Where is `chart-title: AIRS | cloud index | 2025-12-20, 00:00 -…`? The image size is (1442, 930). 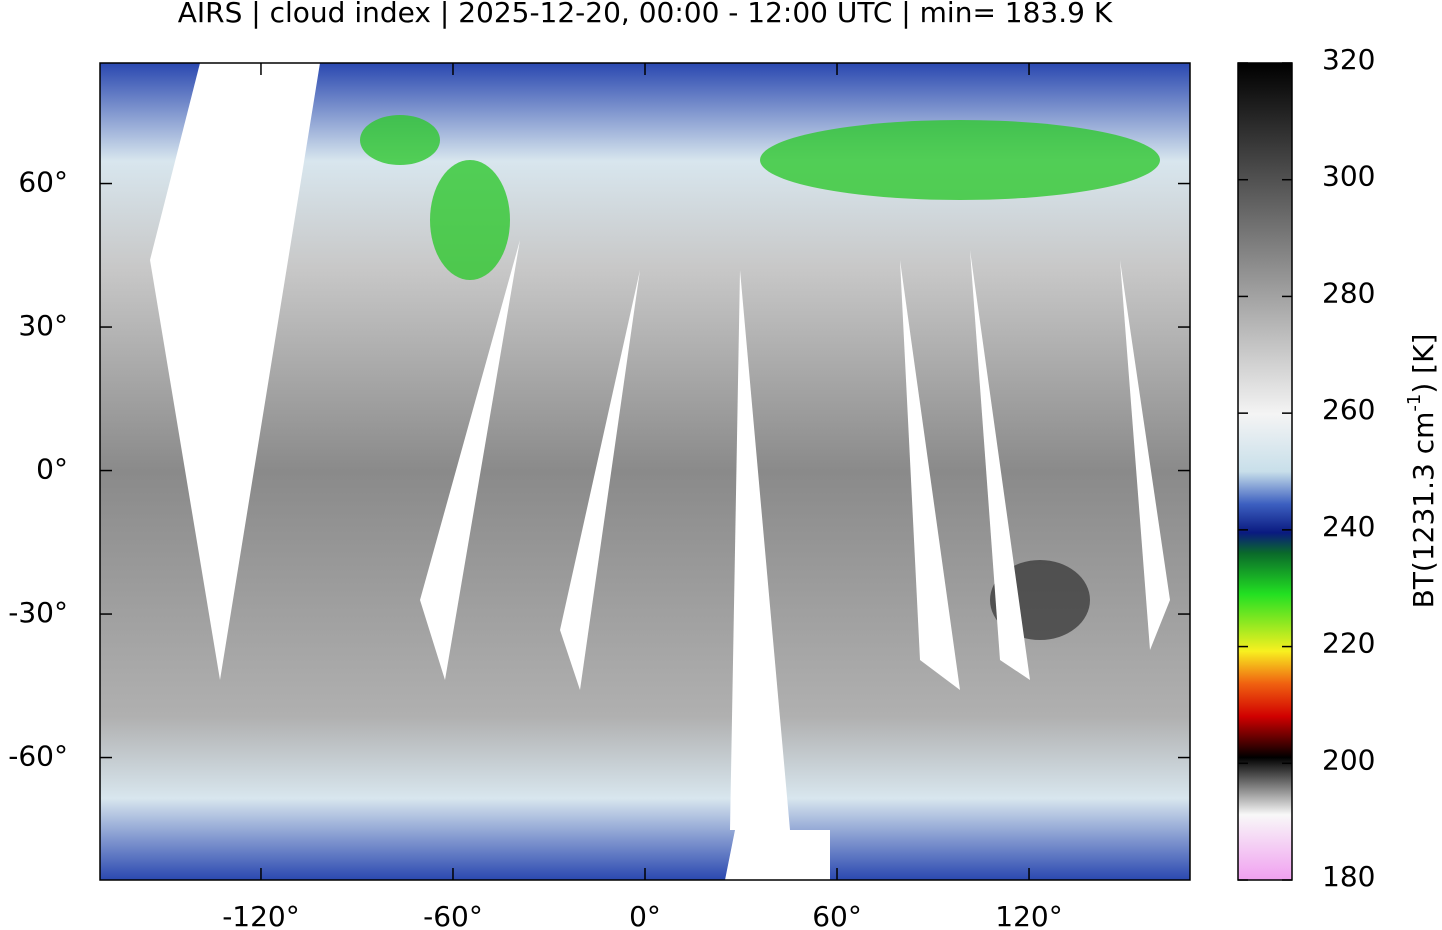 chart-title: AIRS | cloud index | 2025-12-20, 00:00 -… is located at coordinates (645, 14).